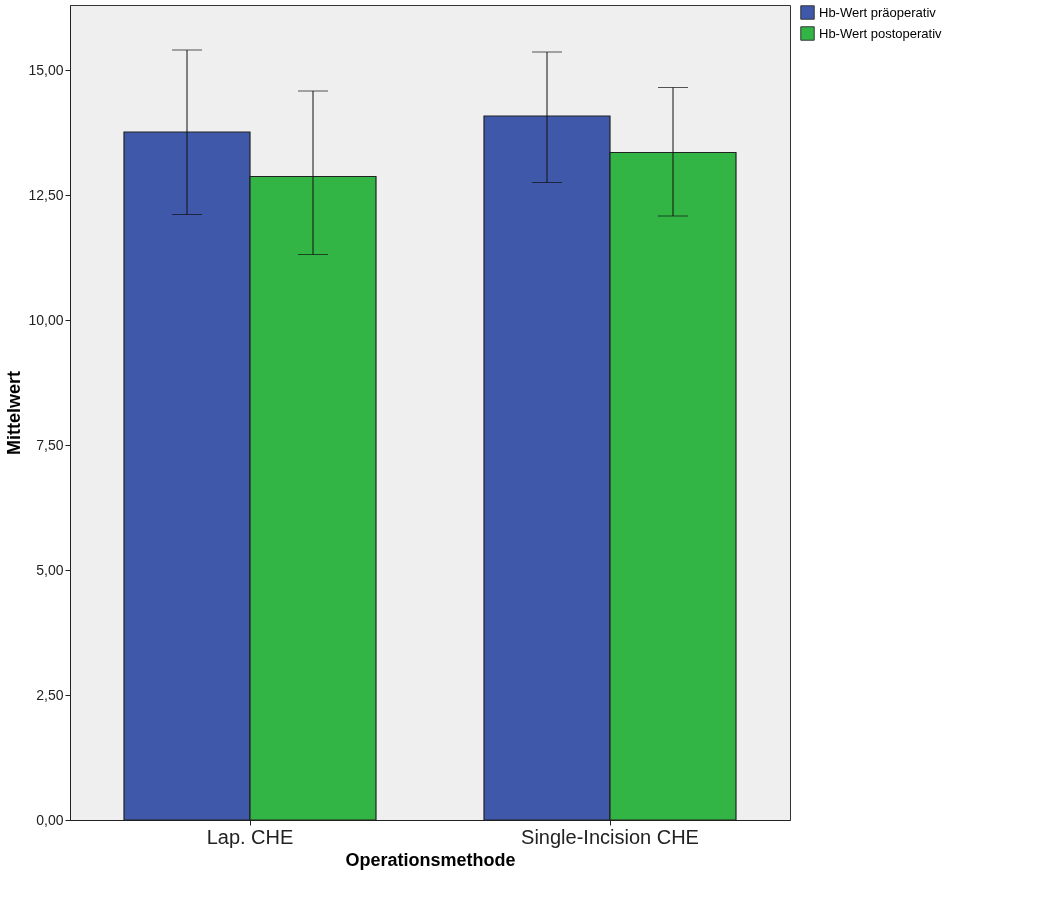  I want to click on x-axis-title: Operationsmethode, so click(430, 859).